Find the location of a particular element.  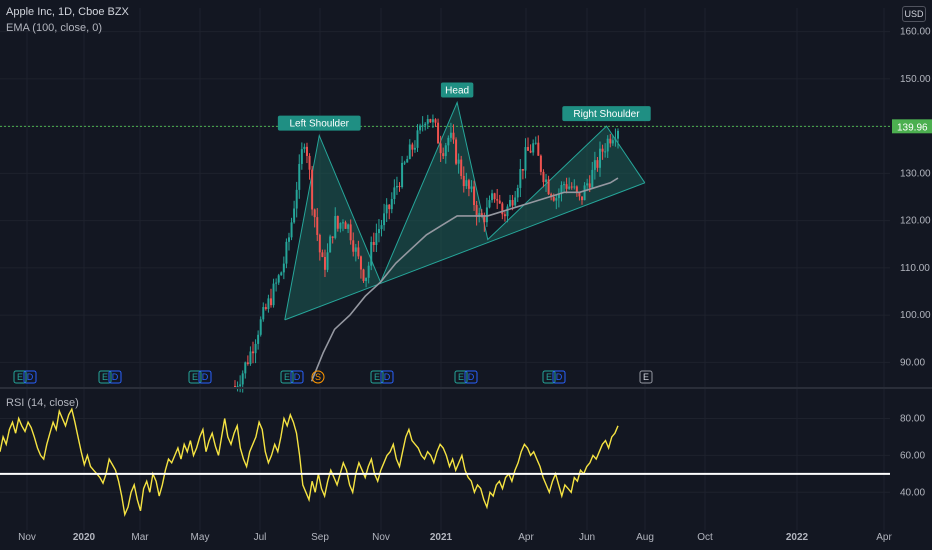

ema-line is located at coordinates (464, 279).